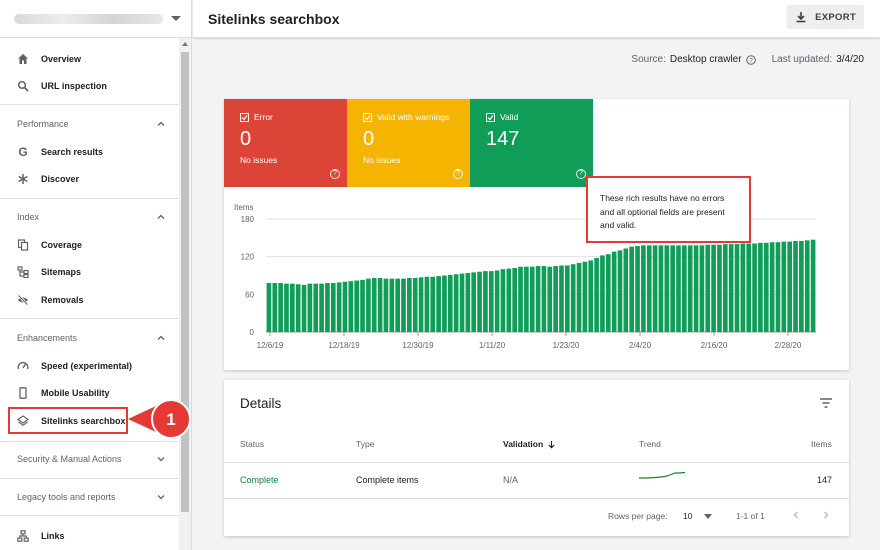  Describe the element at coordinates (90, 178) in the screenshot. I see `sidebar-item-discover: Discover` at that location.